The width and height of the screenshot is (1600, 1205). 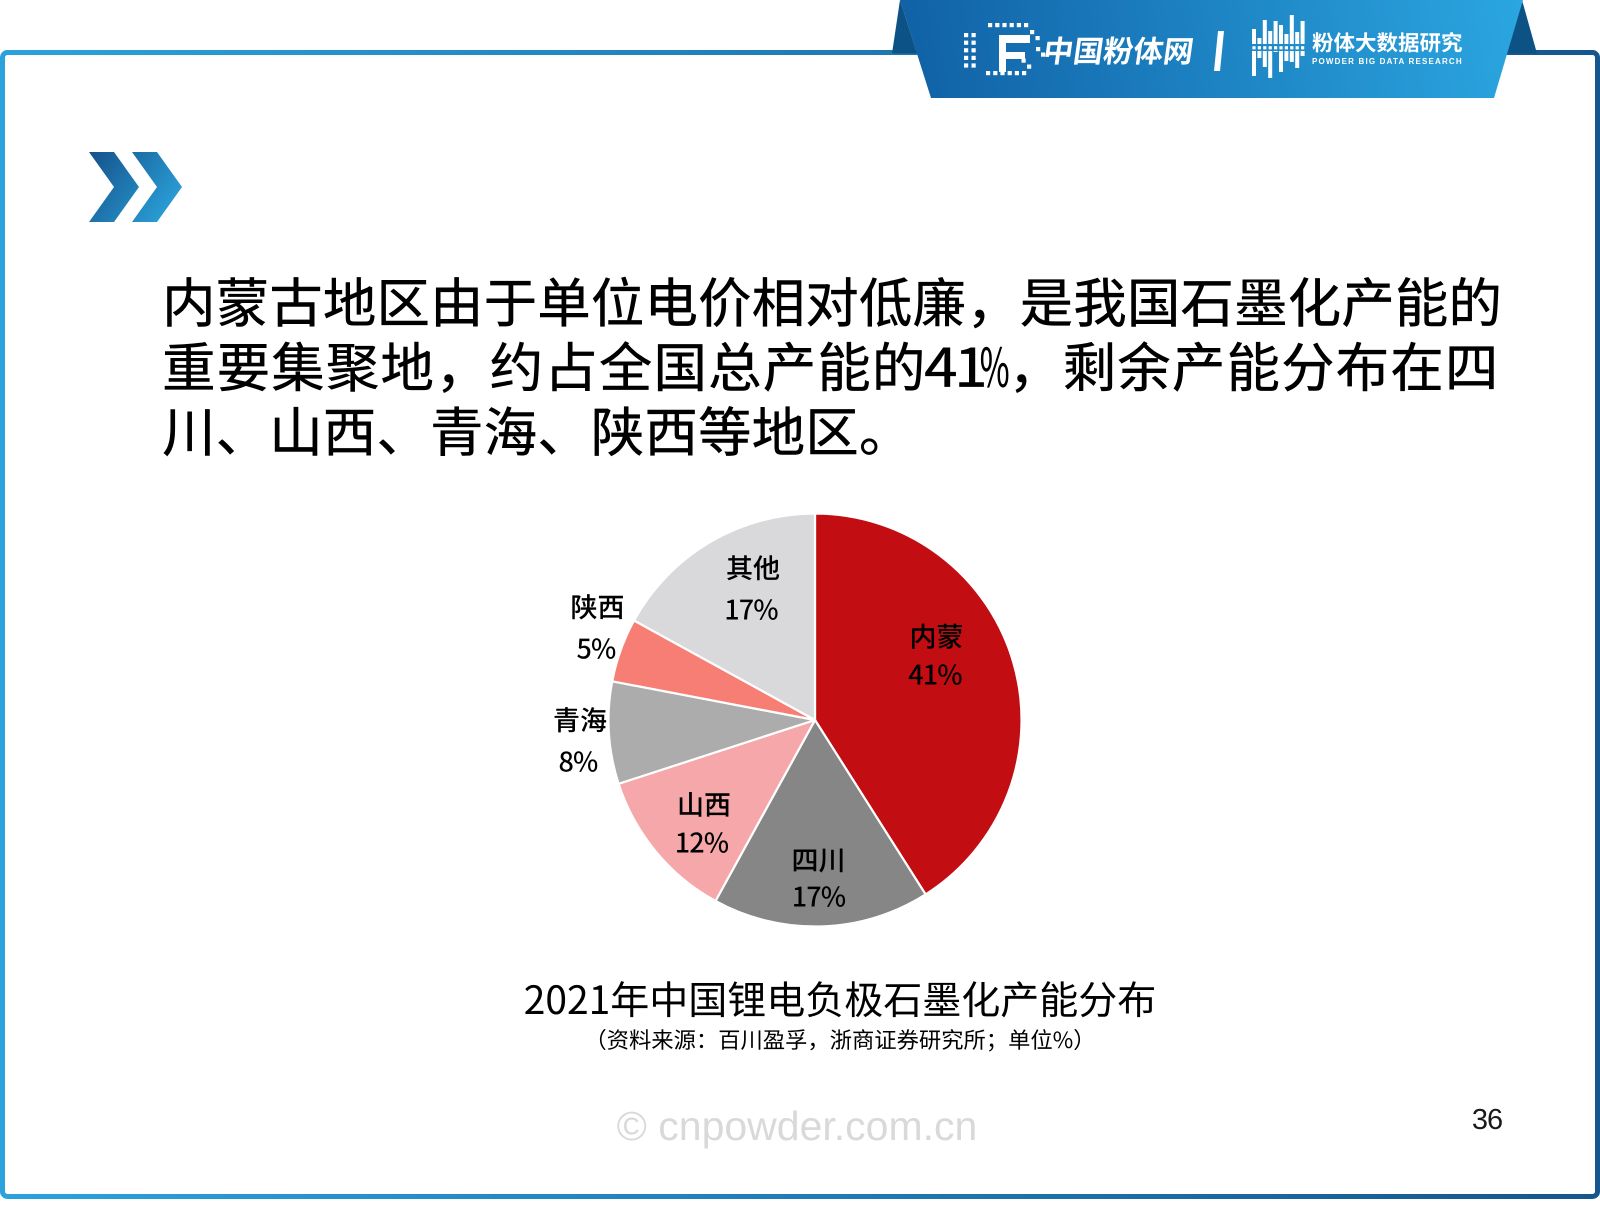 What do you see at coordinates (797, 1126) in the screenshot?
I see `svg-text: © cnpowder.com.cn` at bounding box center [797, 1126].